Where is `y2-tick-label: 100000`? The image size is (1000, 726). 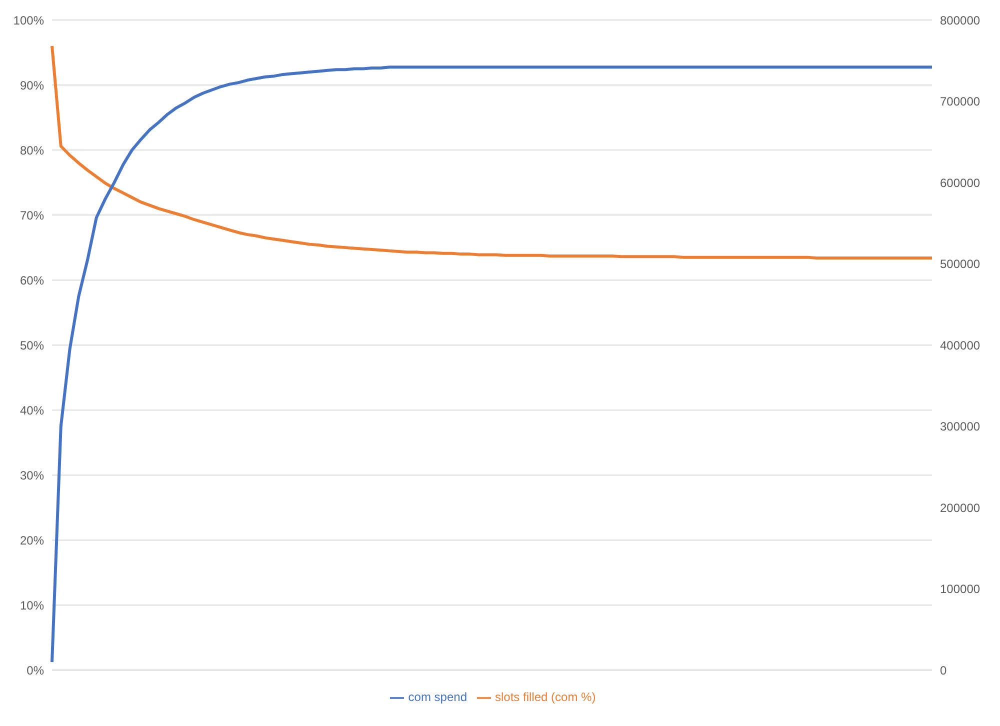 y2-tick-label: 100000 is located at coordinates (960, 589).